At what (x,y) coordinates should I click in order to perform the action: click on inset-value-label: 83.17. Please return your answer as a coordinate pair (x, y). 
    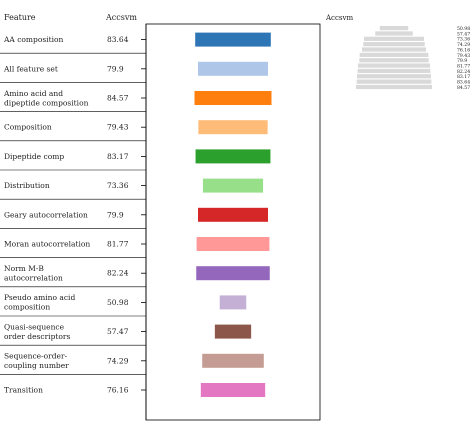
    Looking at the image, I should click on (463, 77).